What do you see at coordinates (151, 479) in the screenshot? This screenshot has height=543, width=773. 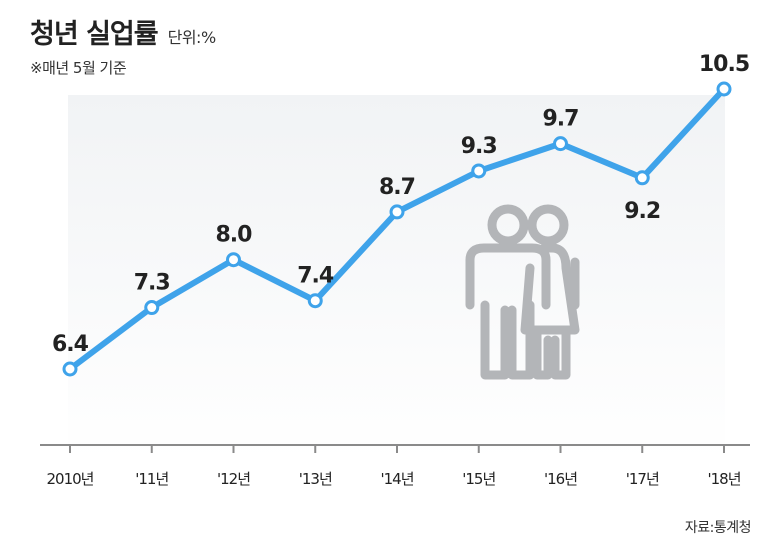 I see `x-tick-label: '11년` at bounding box center [151, 479].